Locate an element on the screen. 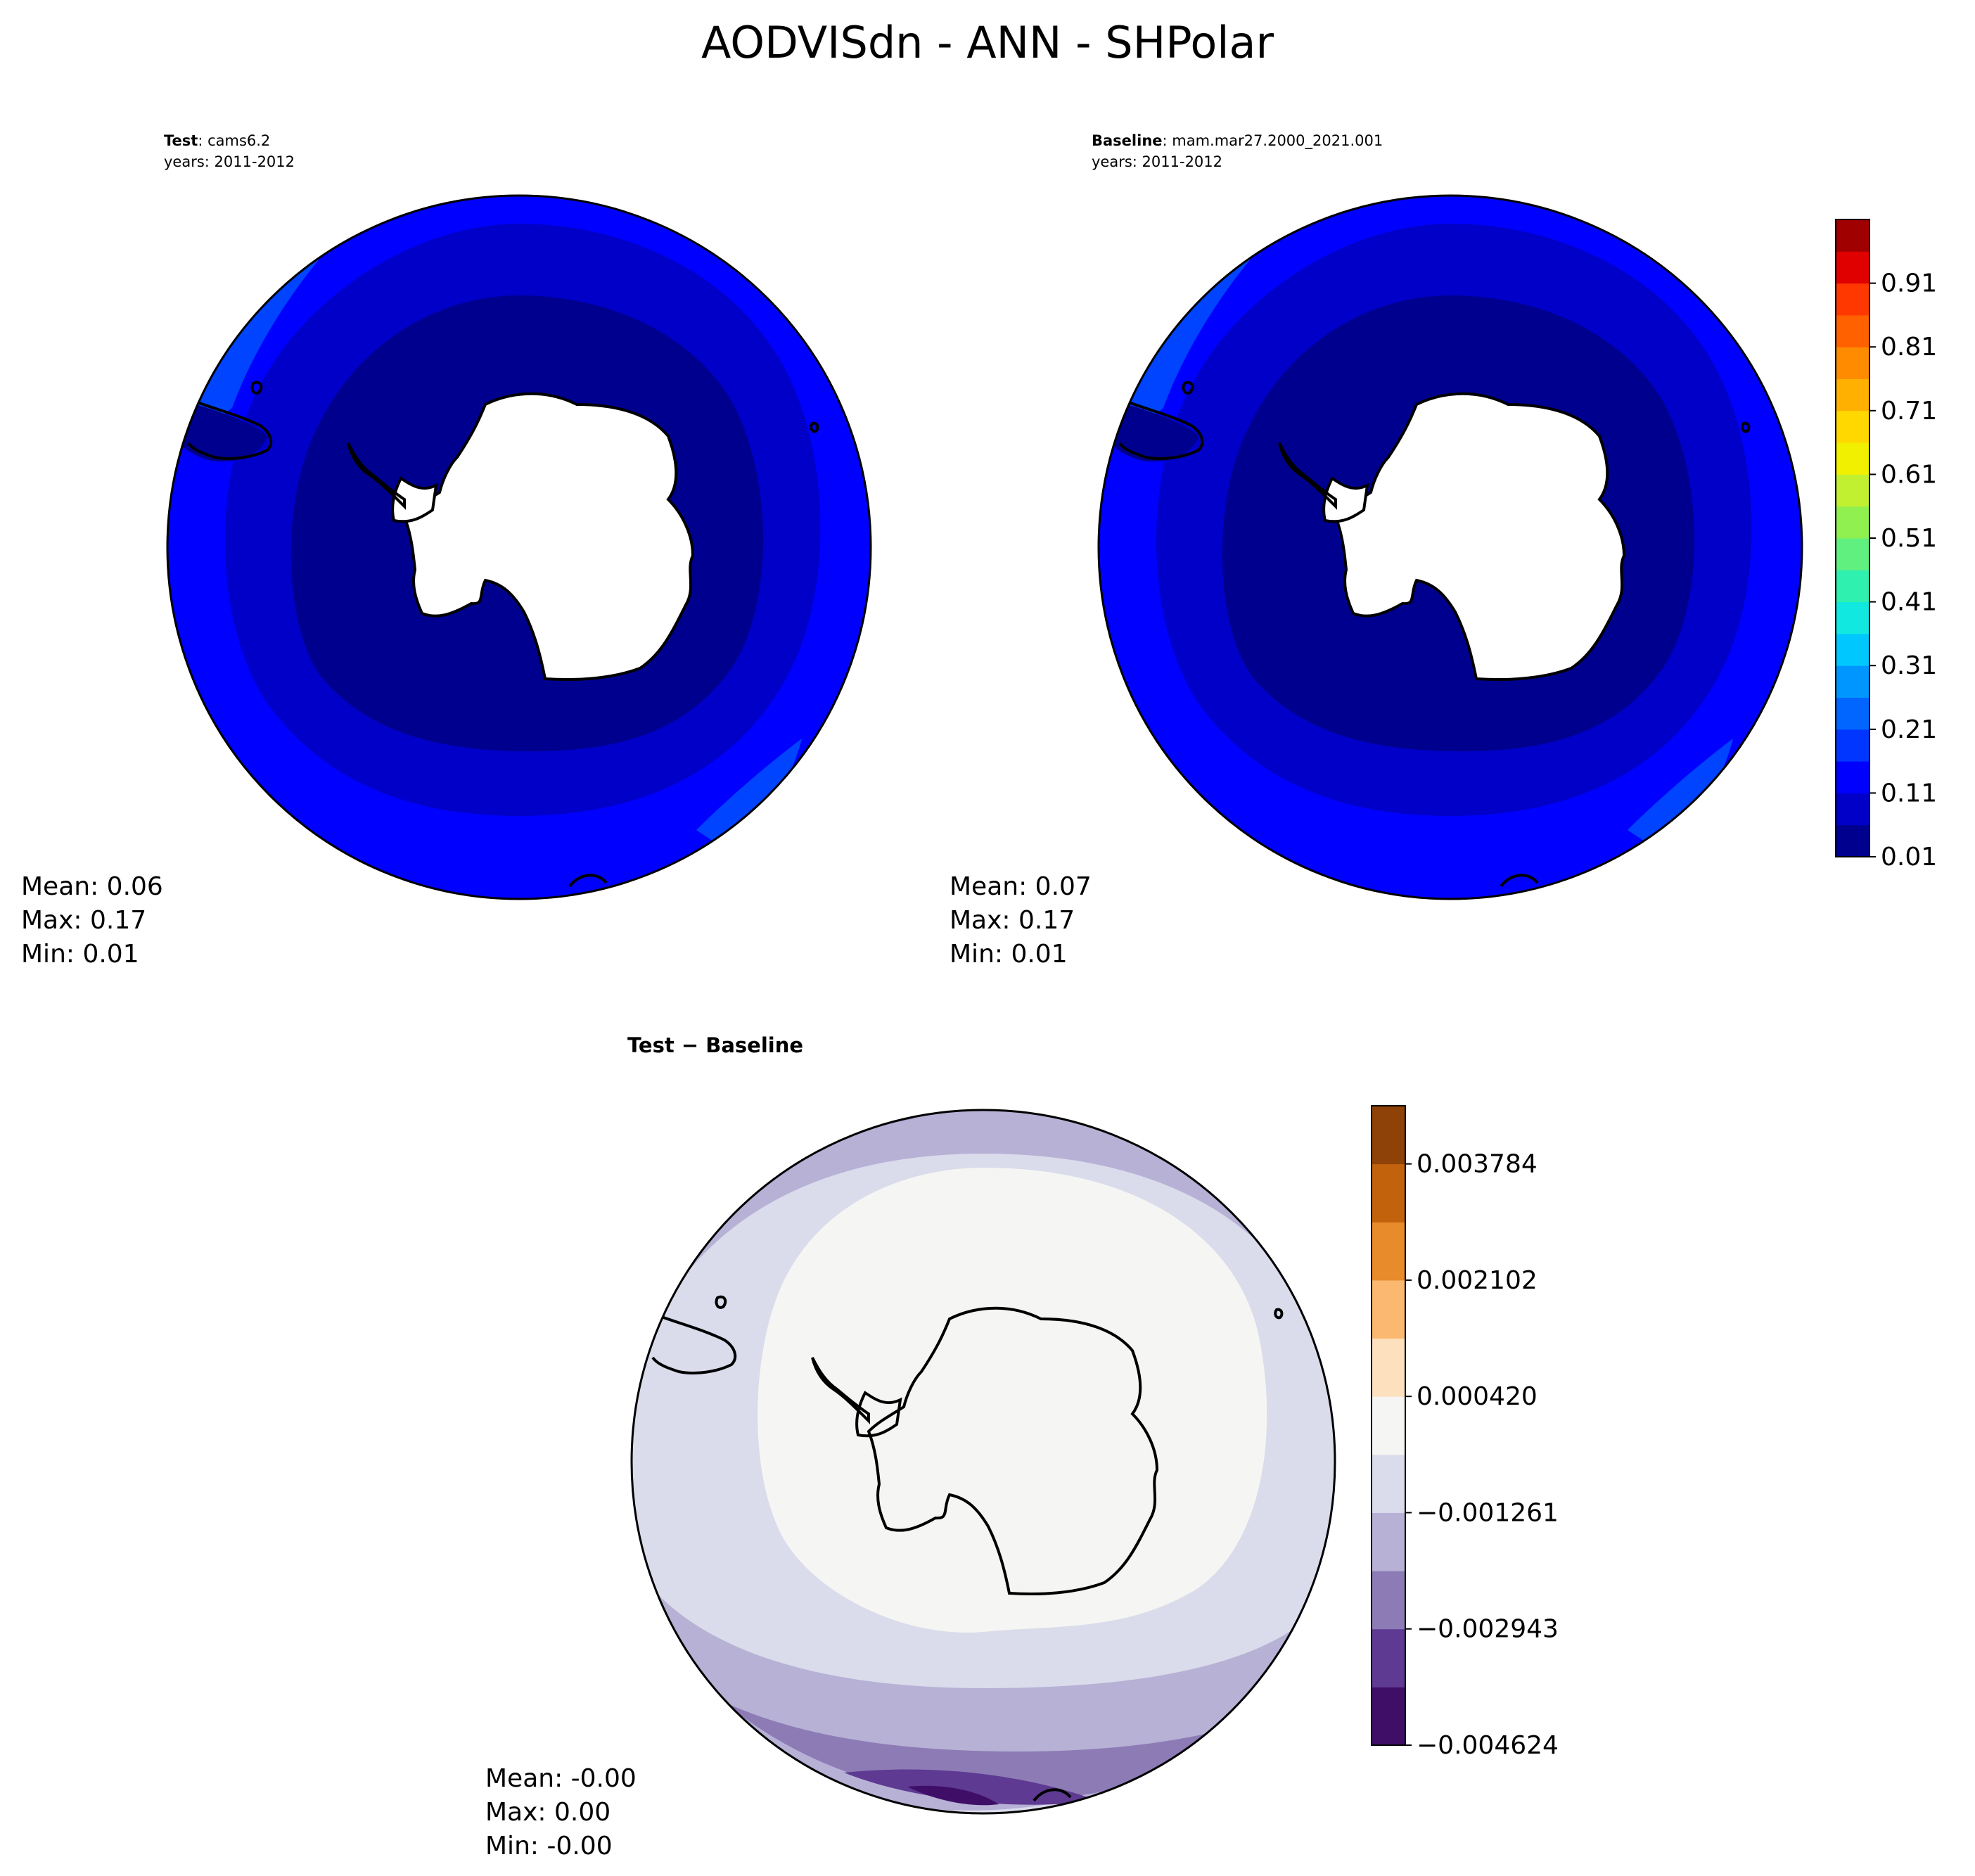  diff-colorbar-tick-label: −0.001261 is located at coordinates (1488, 1512).